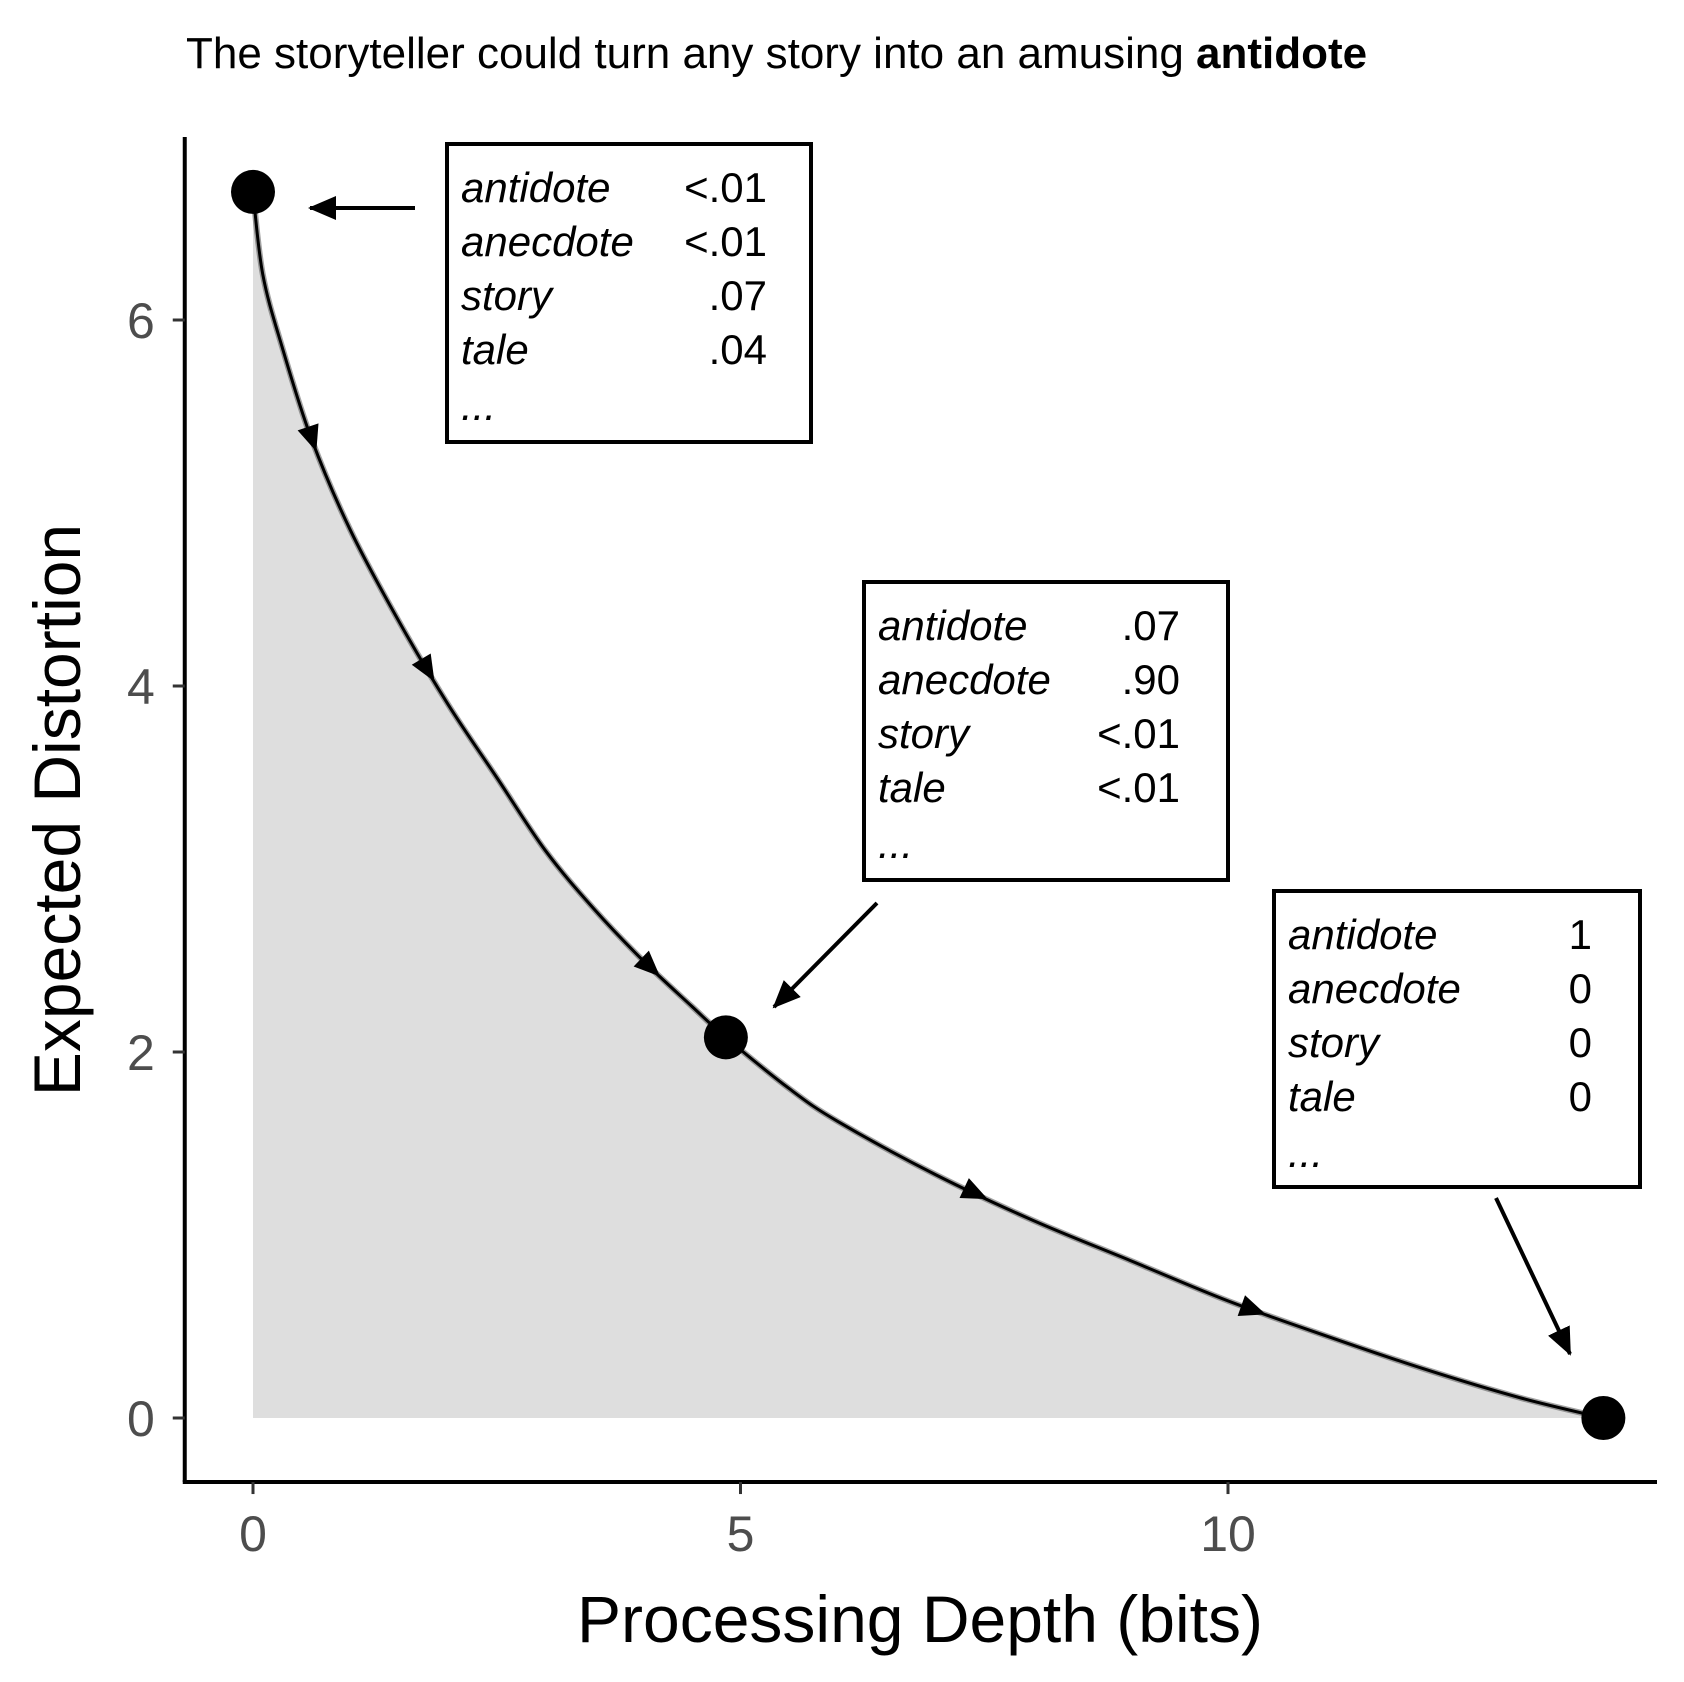  Describe the element at coordinates (920, 1619) in the screenshot. I see `x-axis-title: Processing Depth (bits)` at that location.